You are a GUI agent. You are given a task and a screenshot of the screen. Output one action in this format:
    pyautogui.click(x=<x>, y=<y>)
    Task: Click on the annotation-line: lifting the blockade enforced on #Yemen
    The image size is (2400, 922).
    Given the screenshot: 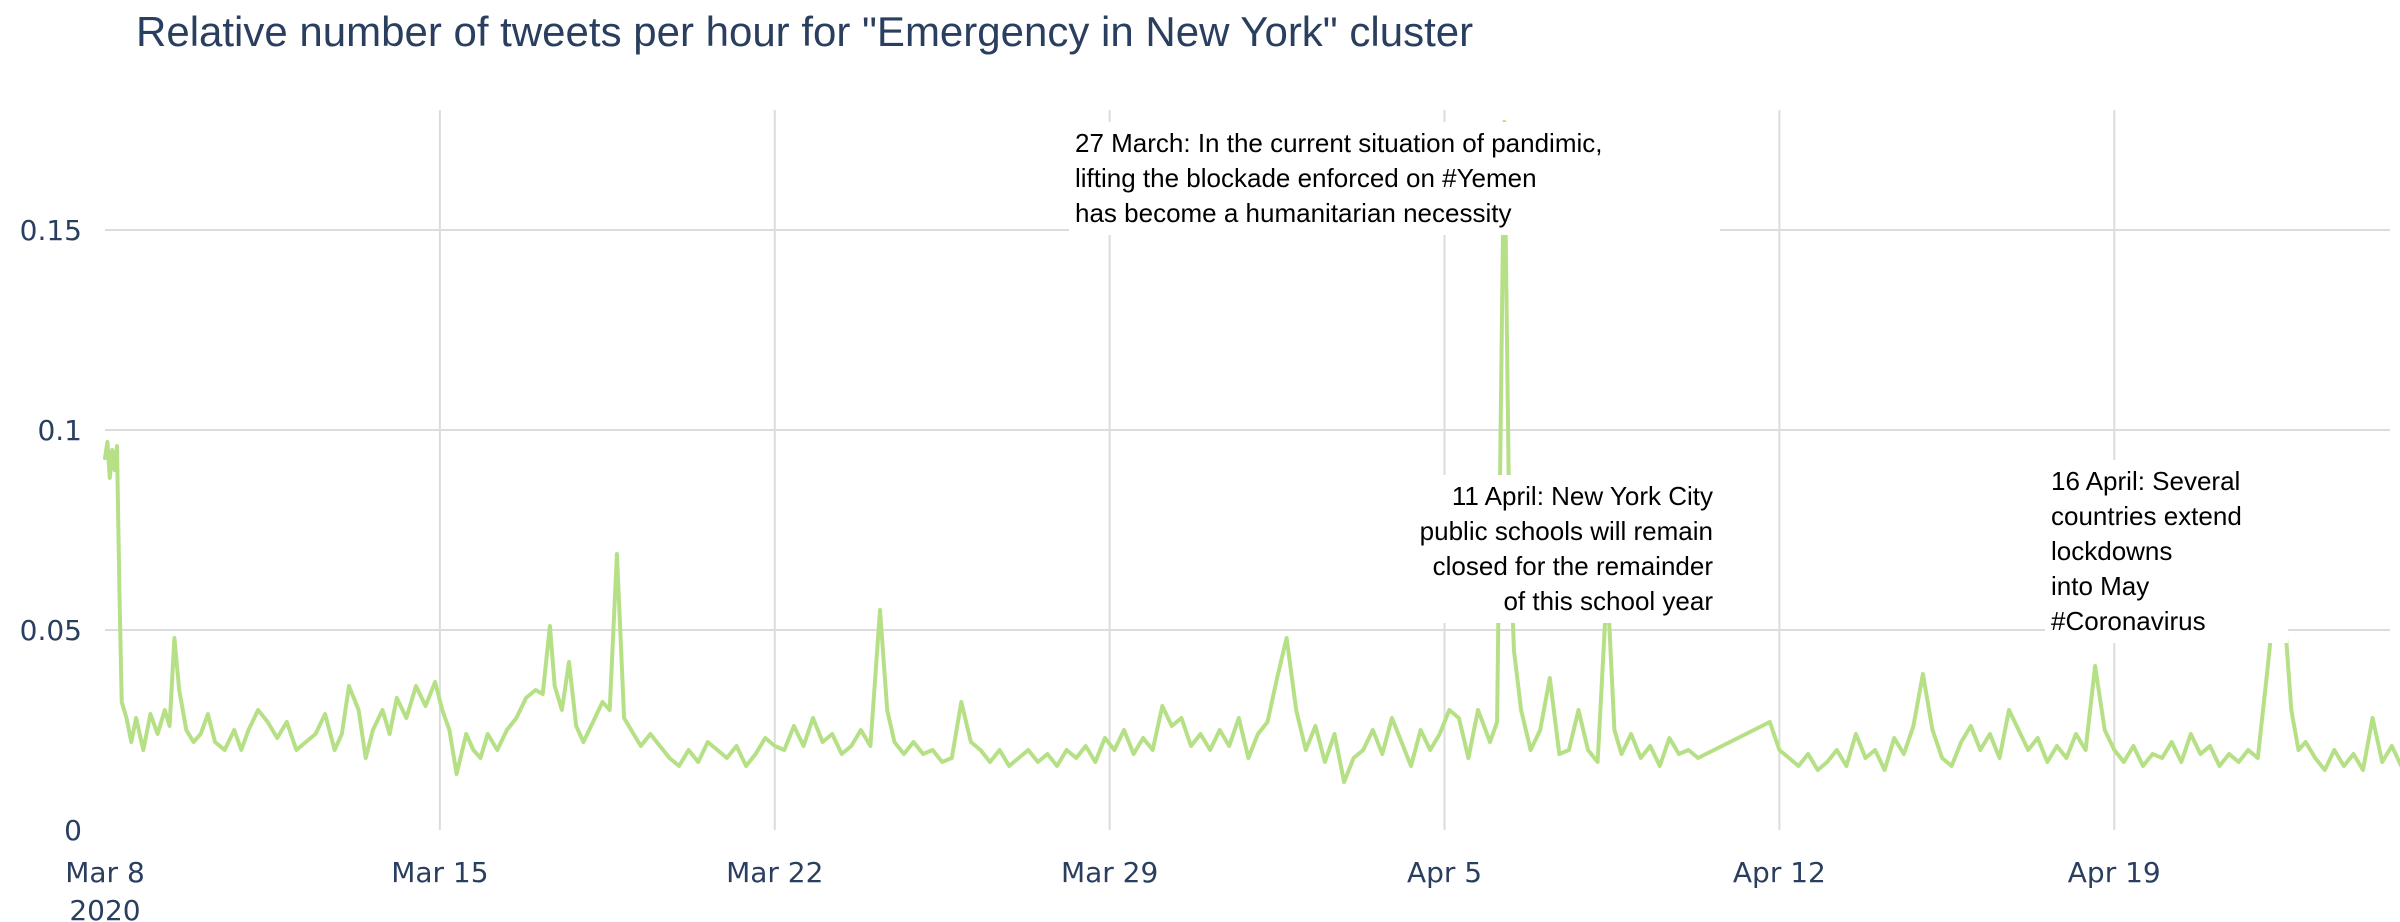 What is the action you would take?
    pyautogui.click(x=1306, y=178)
    